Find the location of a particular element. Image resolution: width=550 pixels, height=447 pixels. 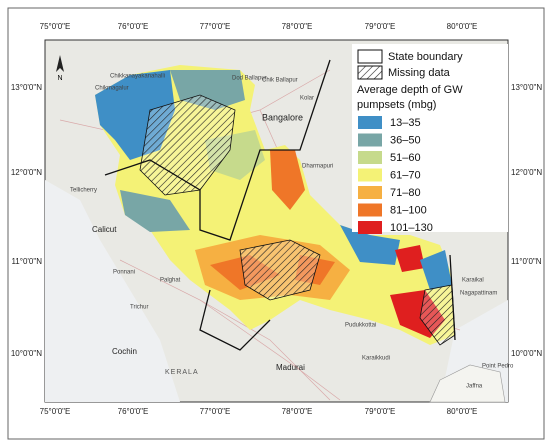

place-label: Jaffna is located at coordinates (474, 387).